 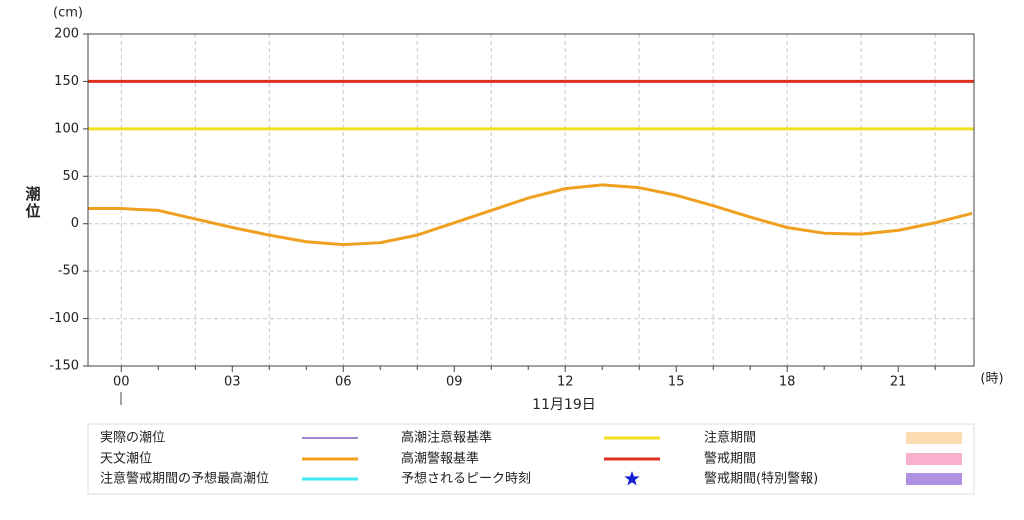 I want to click on legend-label: 天文潮位, so click(x=126, y=459).